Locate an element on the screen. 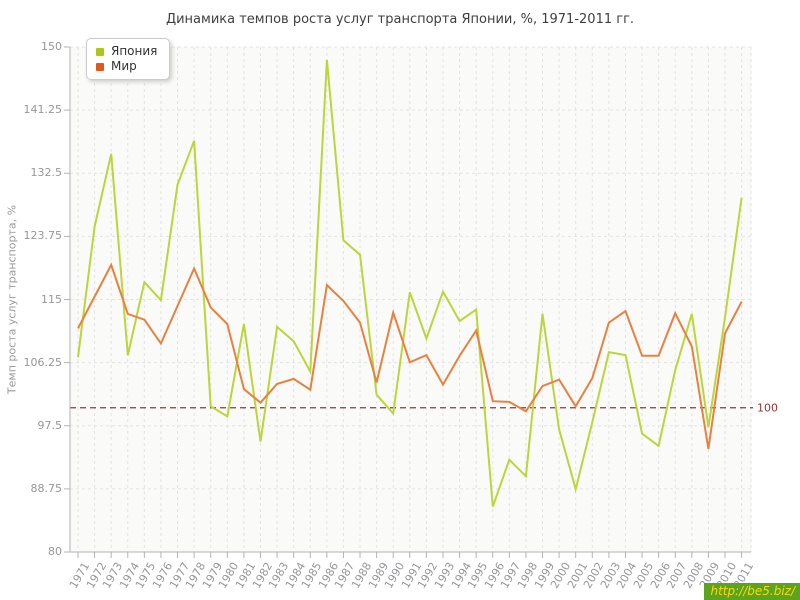 The width and height of the screenshot is (800, 600). y-tick-label: 150 is located at coordinates (51, 46).